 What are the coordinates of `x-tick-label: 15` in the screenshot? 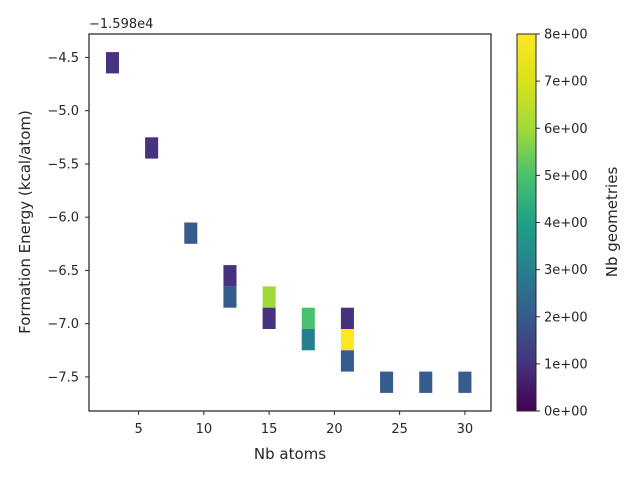 It's located at (269, 429).